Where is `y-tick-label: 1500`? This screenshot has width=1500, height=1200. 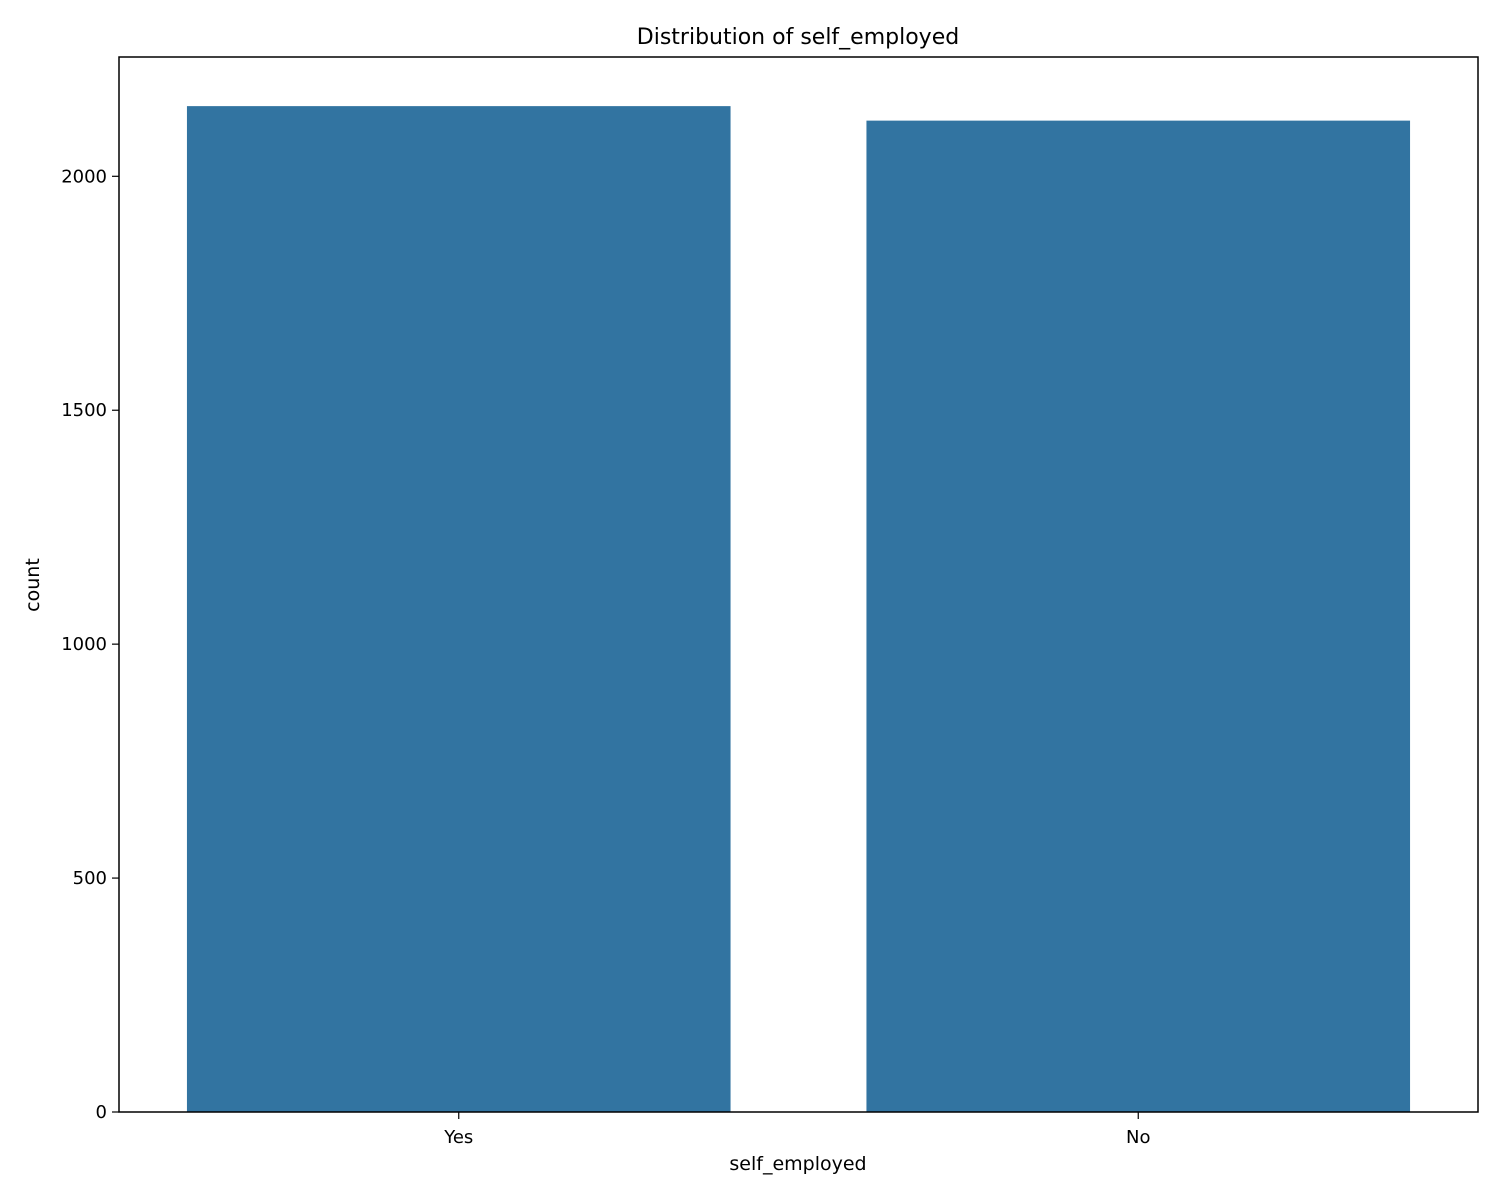
y-tick-label: 1500 is located at coordinates (84, 410).